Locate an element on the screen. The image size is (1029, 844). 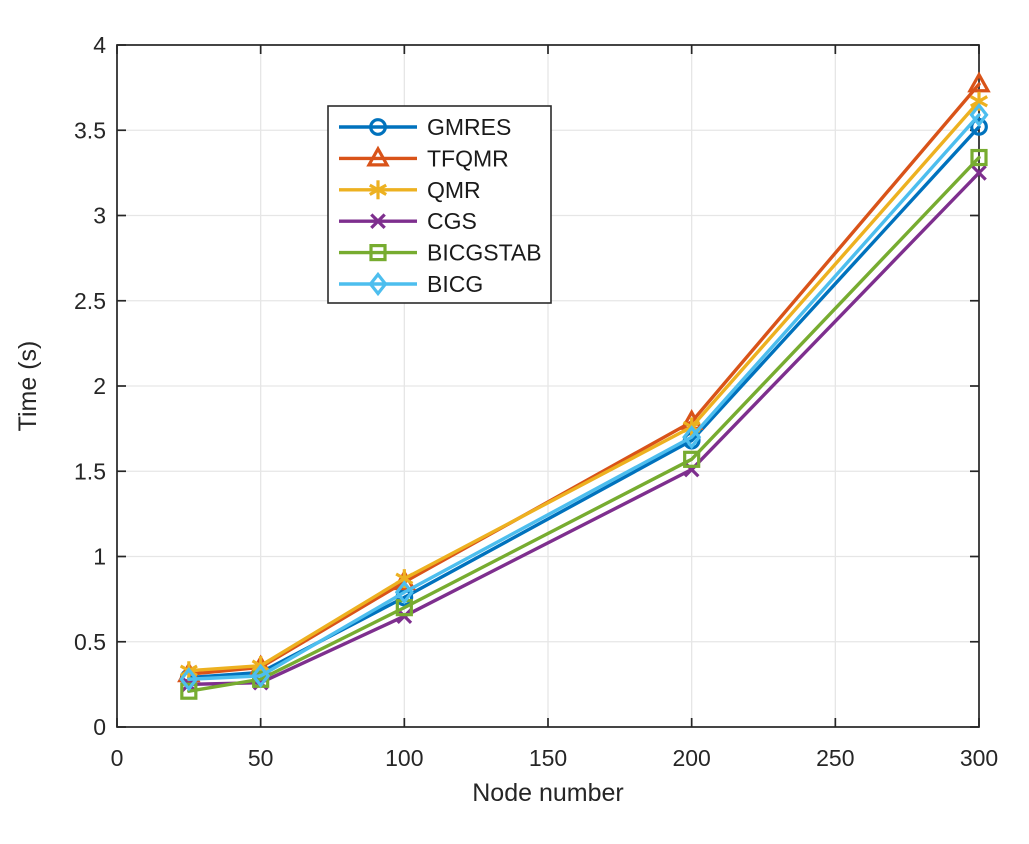
x-tick-label: 150 is located at coordinates (548, 758).